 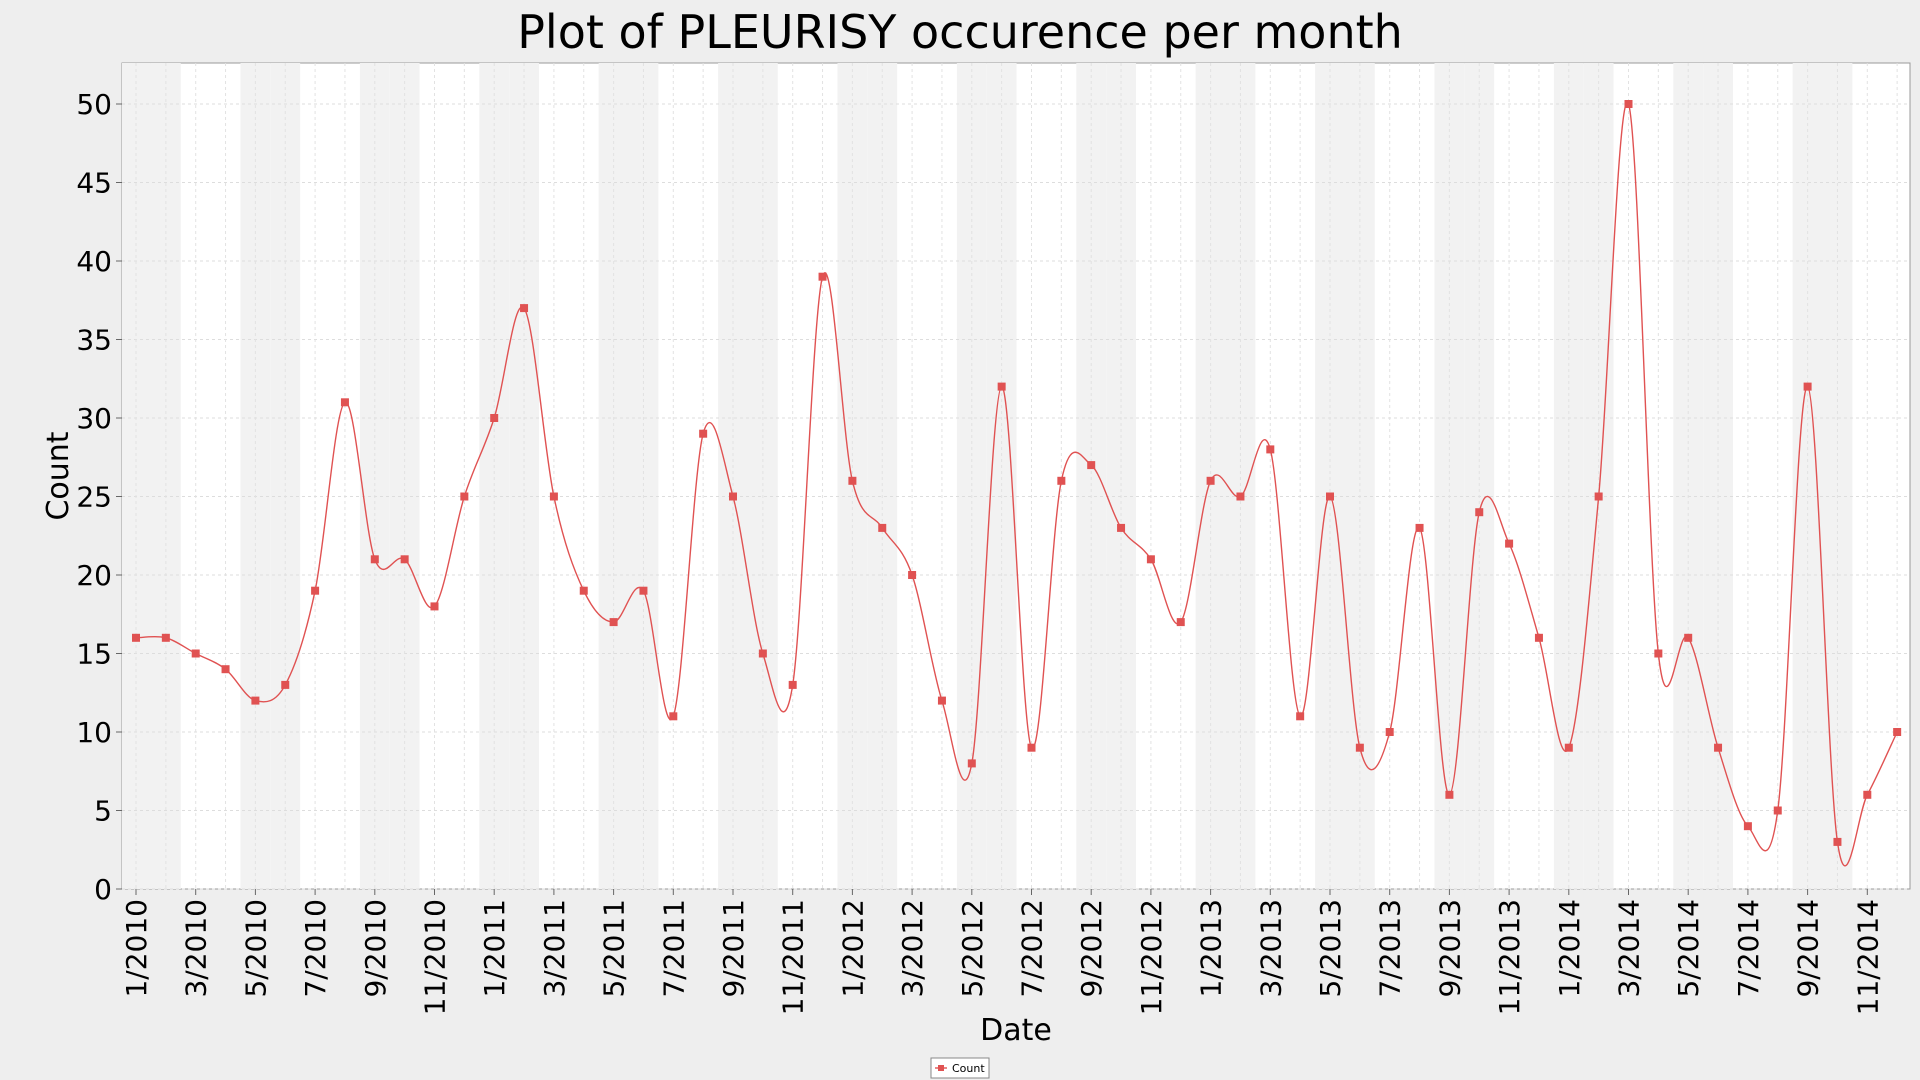 I want to click on legend-box, so click(x=960, y=1068).